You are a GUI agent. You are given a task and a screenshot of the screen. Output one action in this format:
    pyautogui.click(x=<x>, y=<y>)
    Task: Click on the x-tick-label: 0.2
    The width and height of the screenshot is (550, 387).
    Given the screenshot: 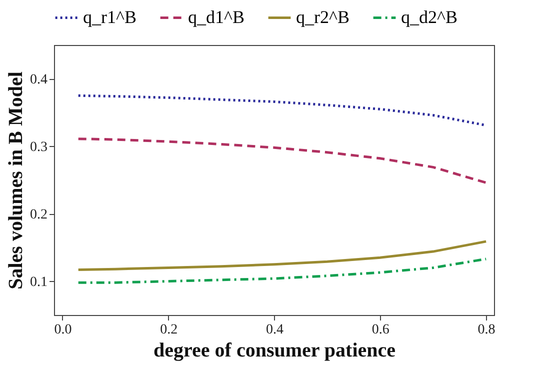 What is the action you would take?
    pyautogui.click(x=169, y=330)
    